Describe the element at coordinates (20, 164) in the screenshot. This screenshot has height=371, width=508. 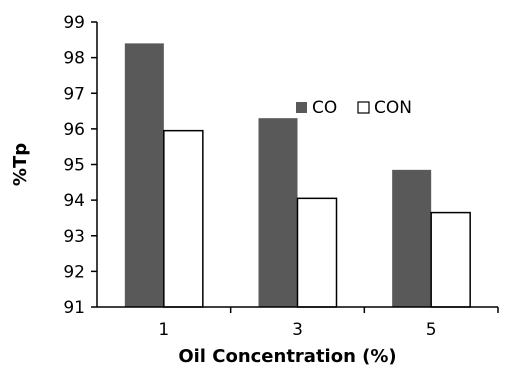
I see `y-axis-title: %Tp` at that location.